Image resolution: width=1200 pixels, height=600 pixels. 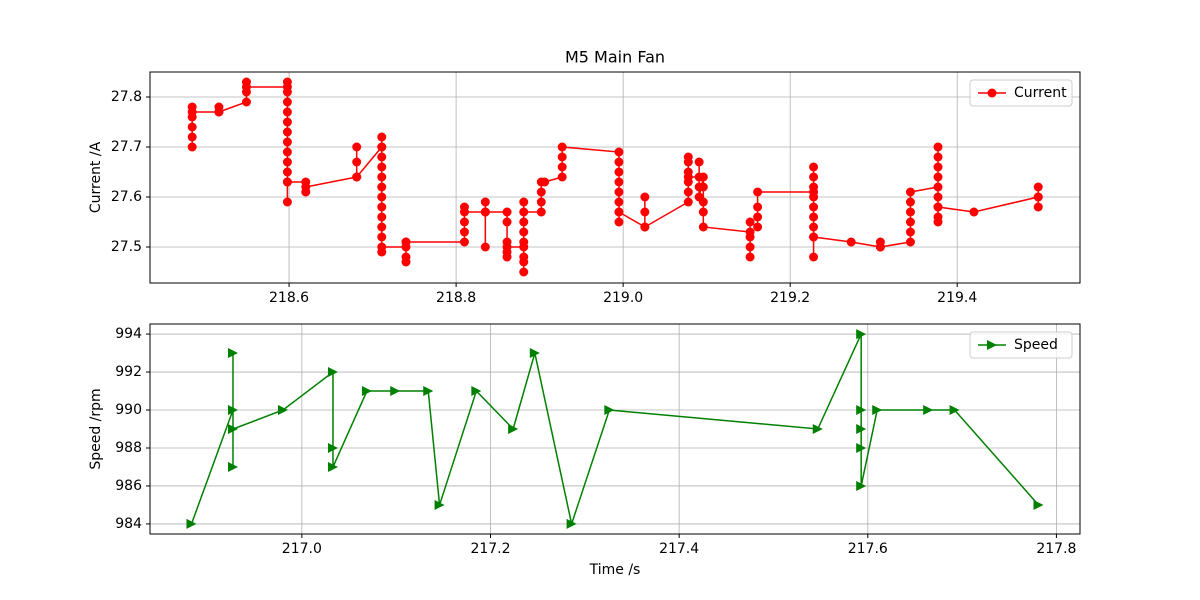 What do you see at coordinates (992, 93) in the screenshot?
I see `legend-marker` at bounding box center [992, 93].